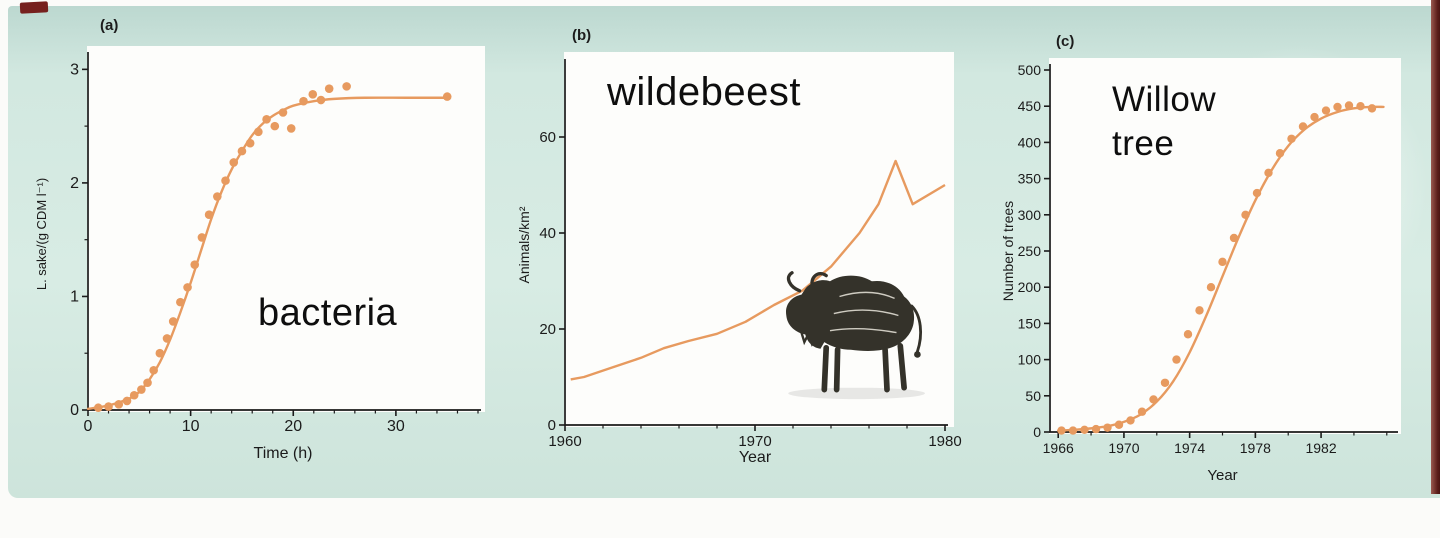 The width and height of the screenshot is (1440, 538). What do you see at coordinates (1030, 287) in the screenshot?
I see `svg-text: 200` at bounding box center [1030, 287].